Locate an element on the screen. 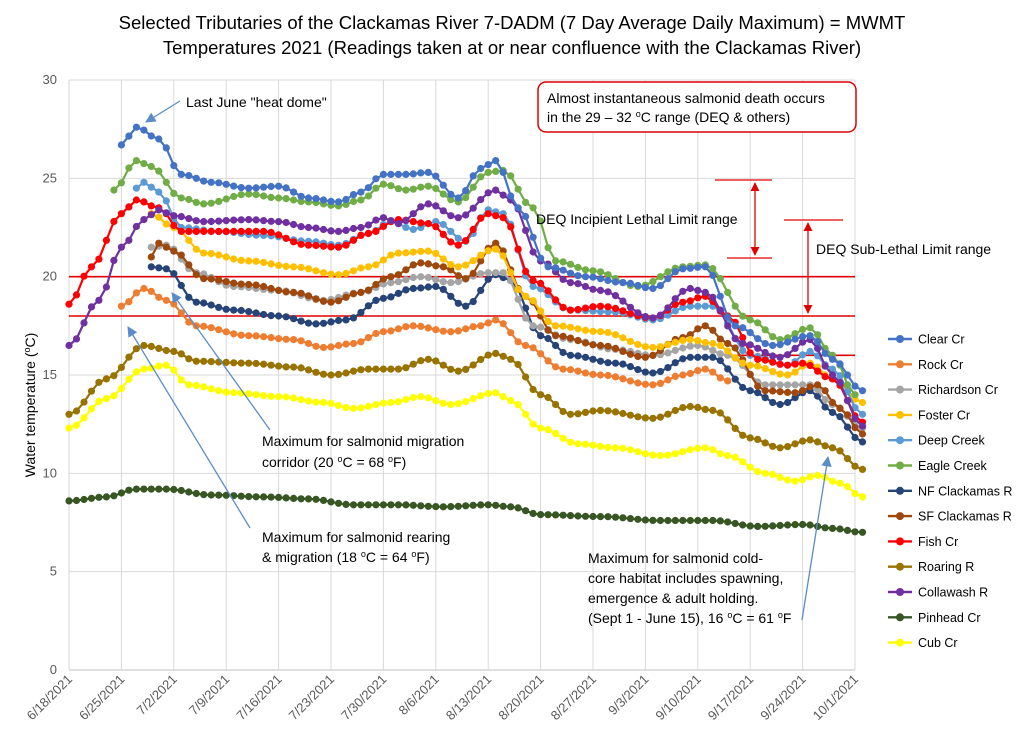 The width and height of the screenshot is (1024, 744). legend-item: Cub Cr is located at coordinates (923, 643).